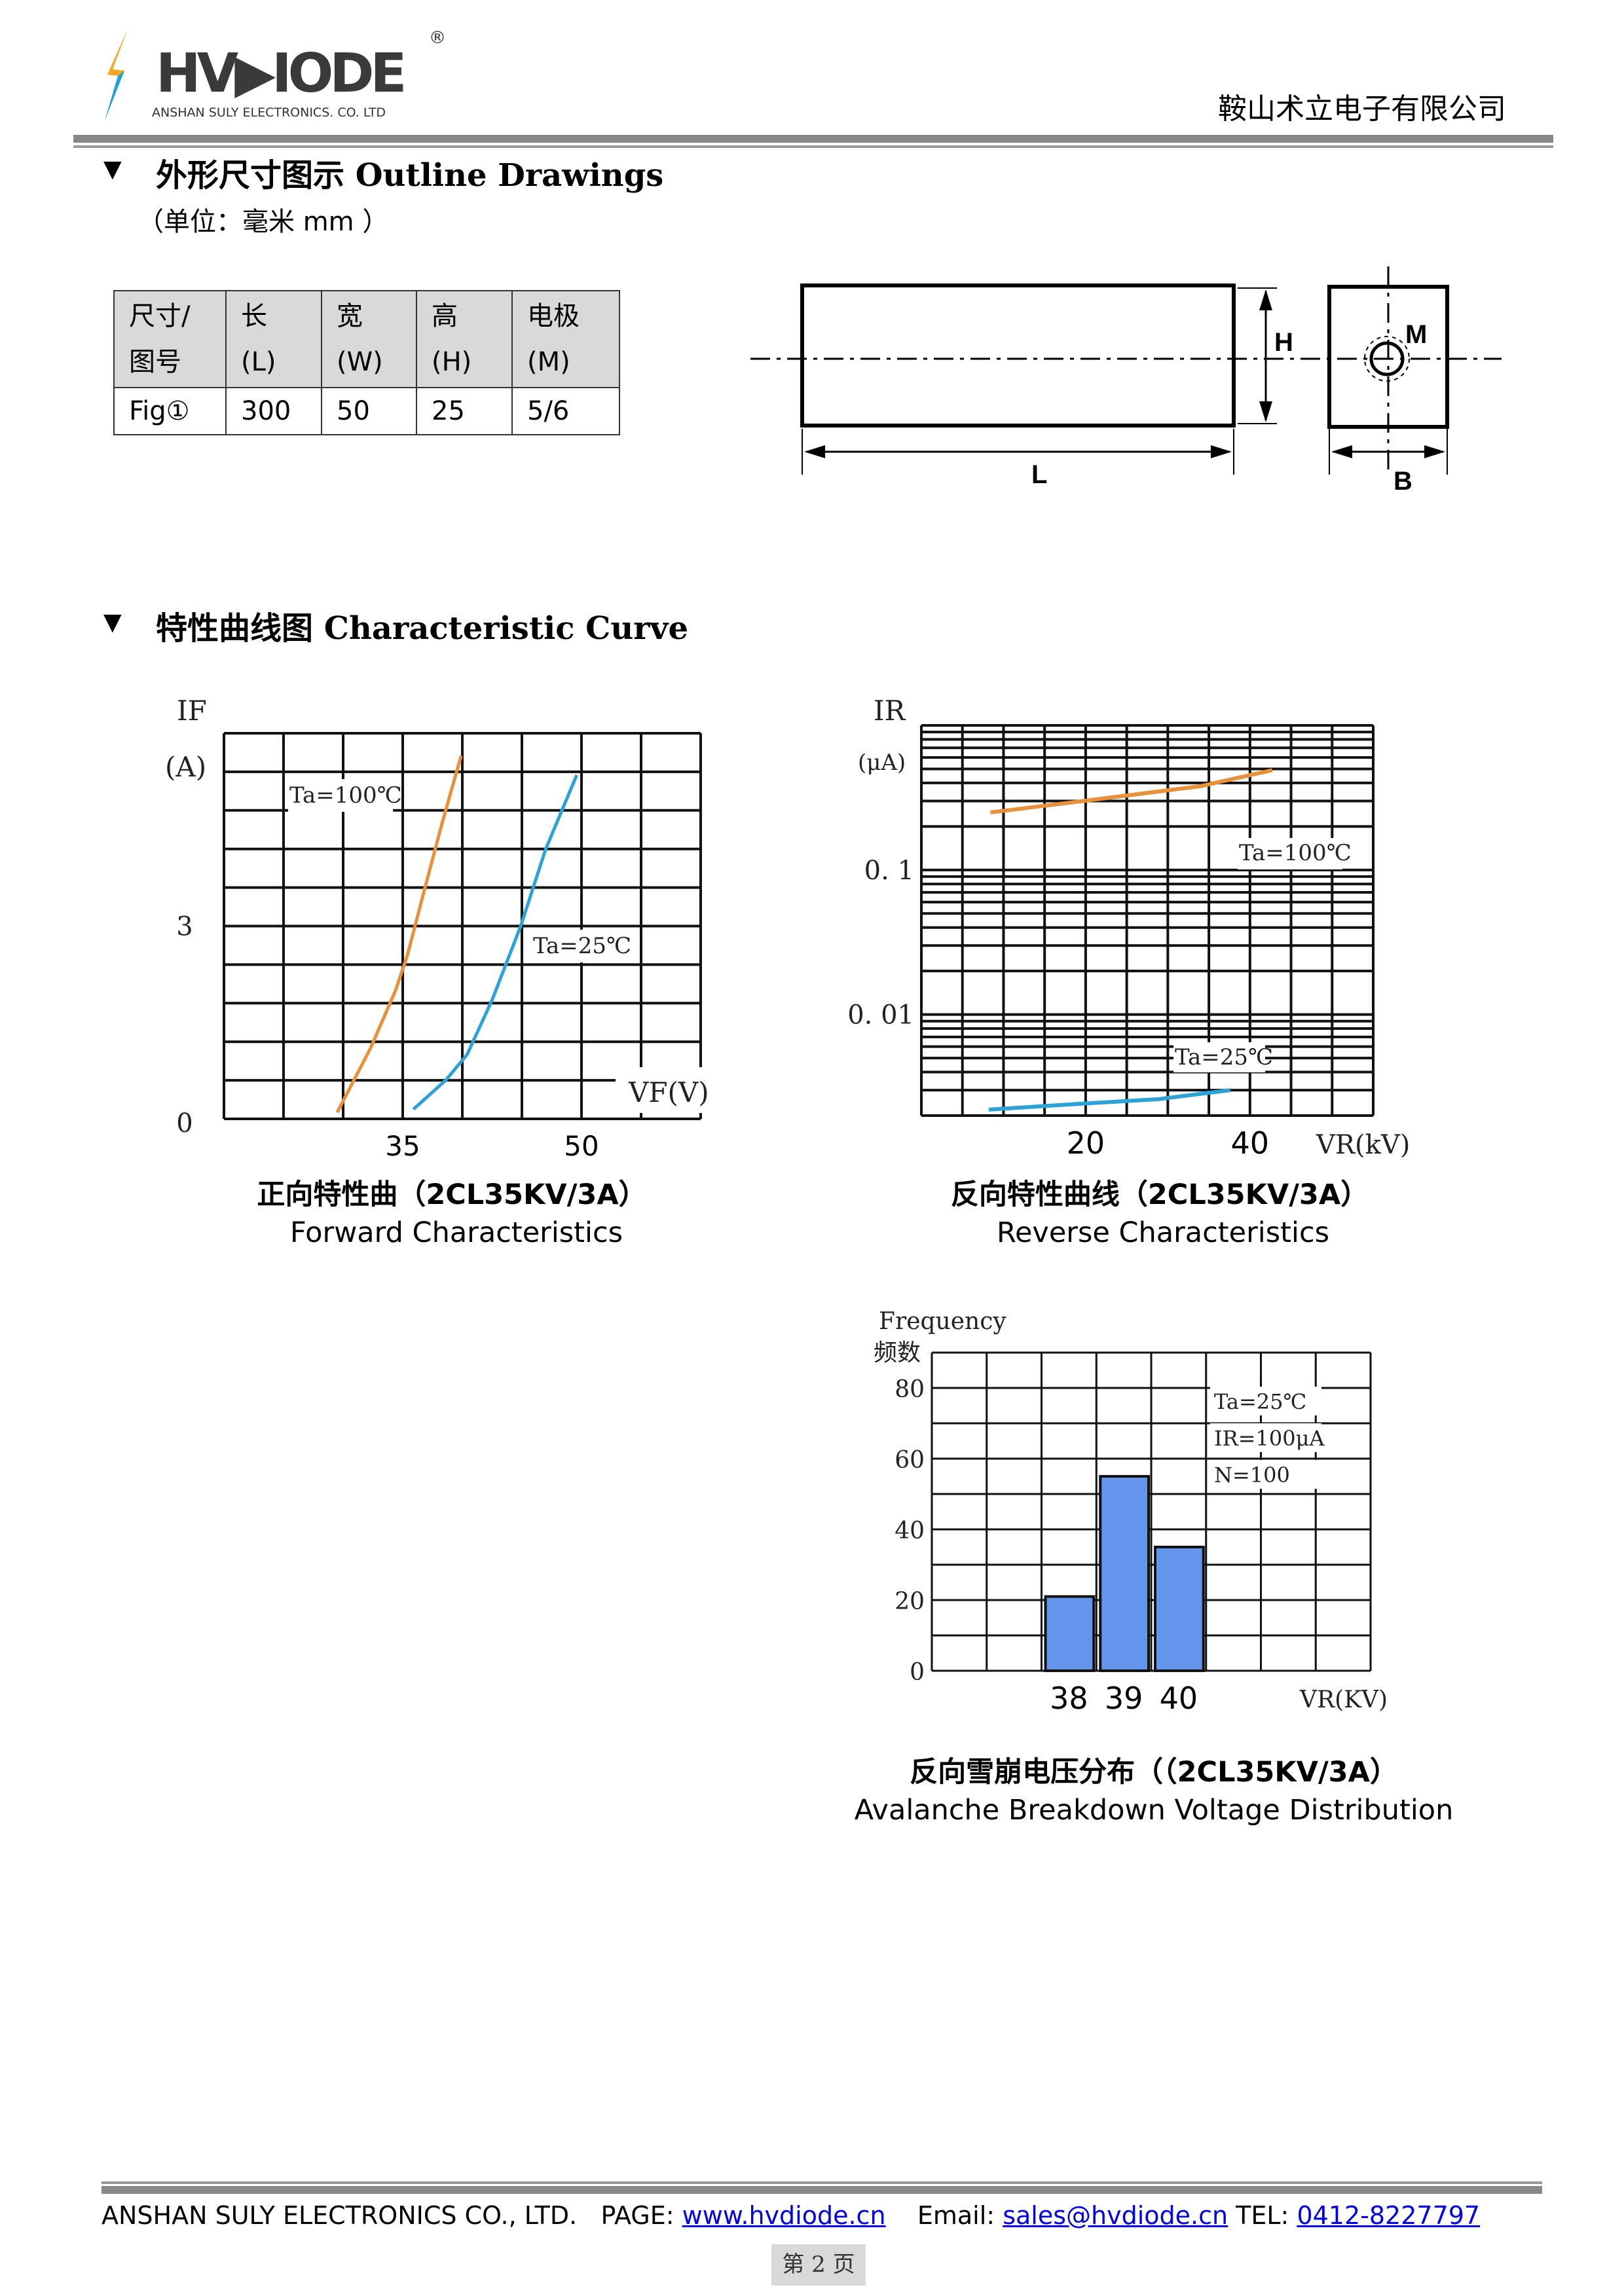 Image resolution: width=1624 pixels, height=2296 pixels. I want to click on y-axis-label-cn: 频数, so click(897, 1352).